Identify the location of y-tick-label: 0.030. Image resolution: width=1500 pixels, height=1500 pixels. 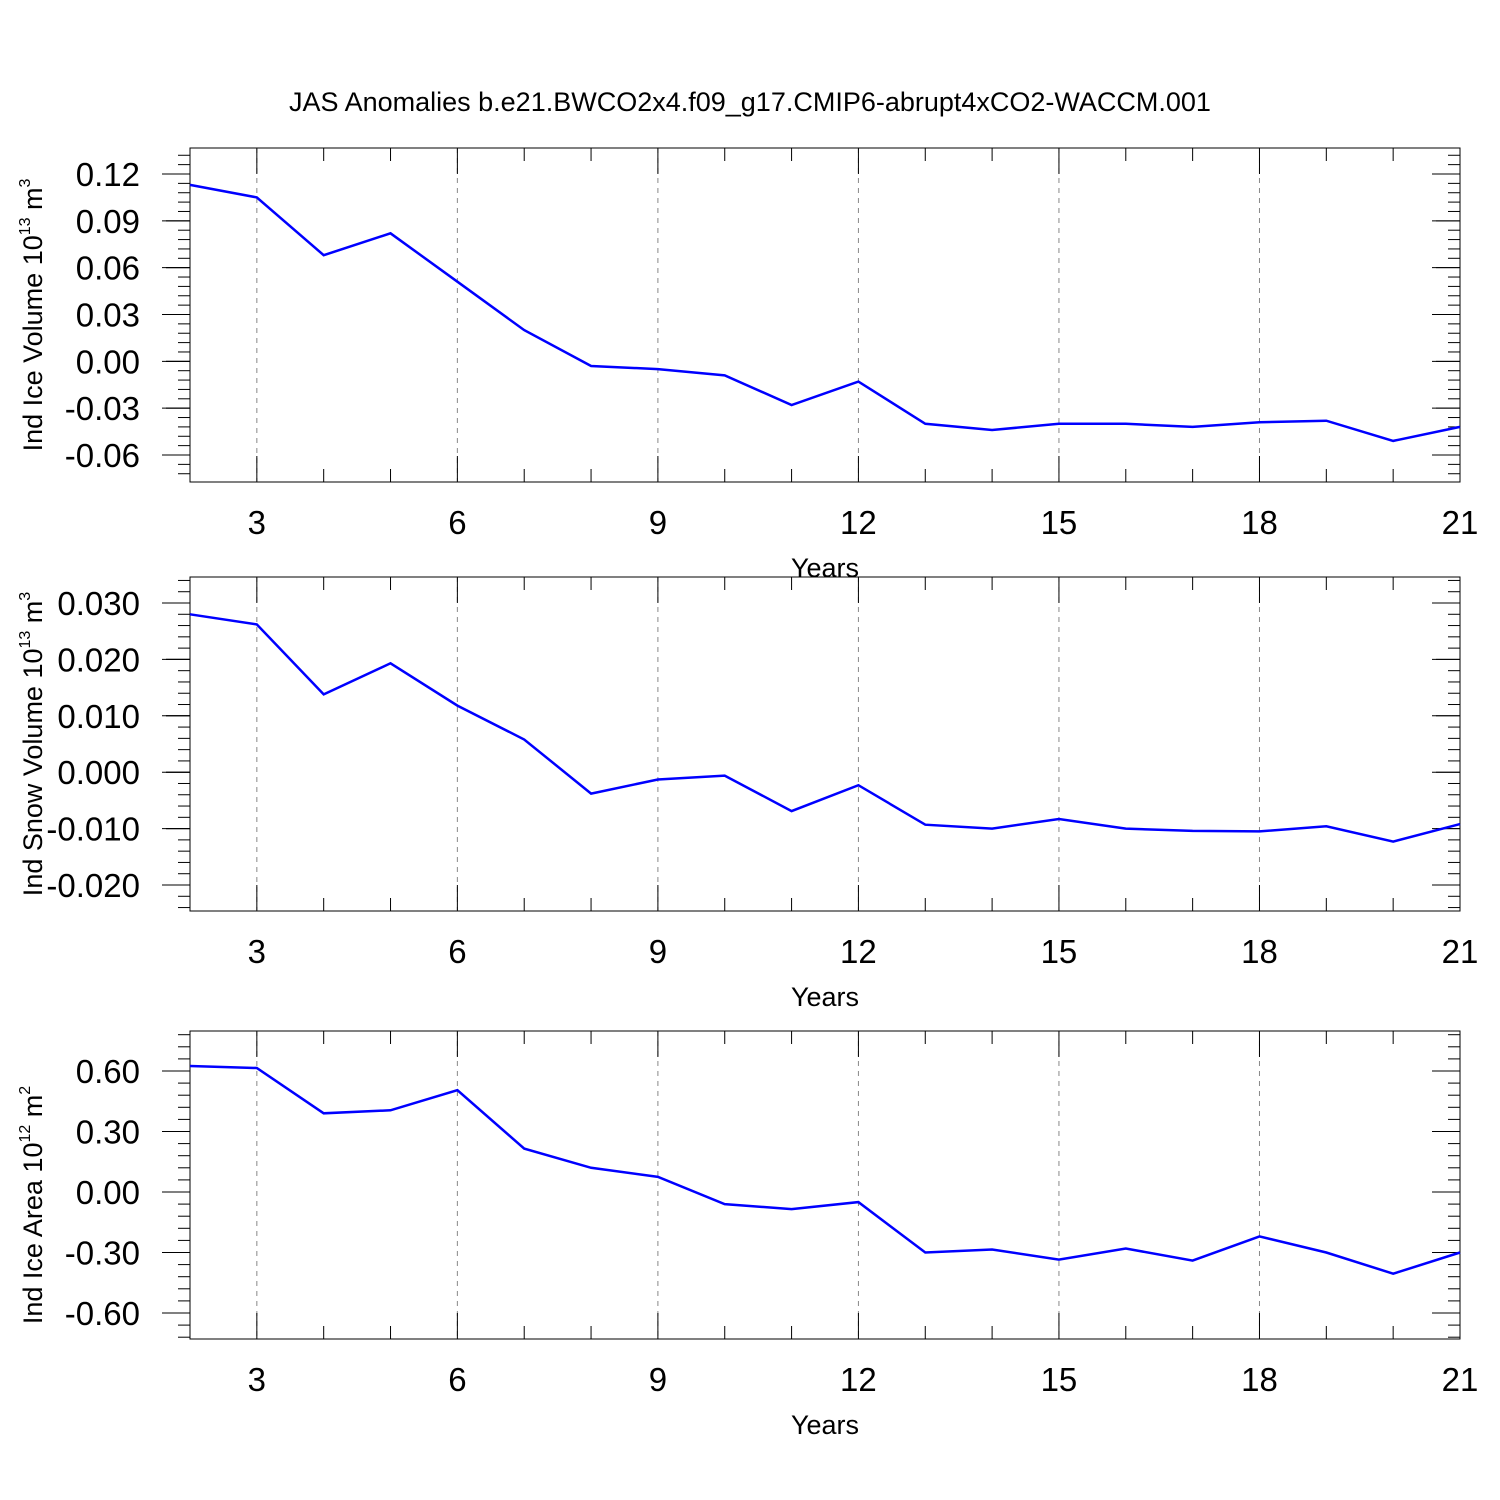
(98, 603).